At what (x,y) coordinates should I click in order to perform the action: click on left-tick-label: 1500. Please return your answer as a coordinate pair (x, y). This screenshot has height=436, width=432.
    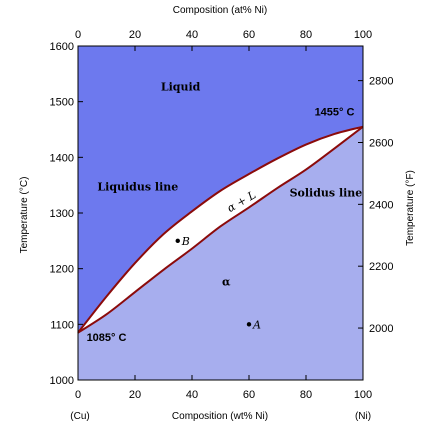
    Looking at the image, I should click on (62, 103).